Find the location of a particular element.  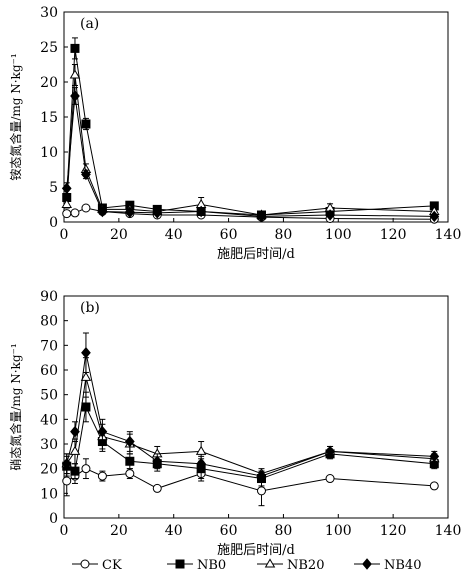

y-tick-label: 25 is located at coordinates (49, 48).